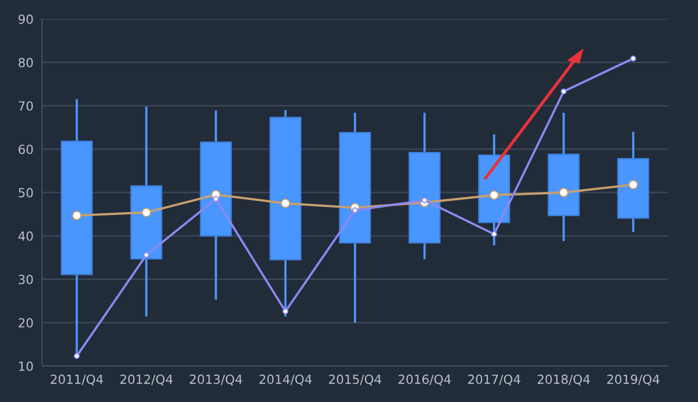 The width and height of the screenshot is (698, 402). What do you see at coordinates (25, 279) in the screenshot?
I see `y-tick-label: 30` at bounding box center [25, 279].